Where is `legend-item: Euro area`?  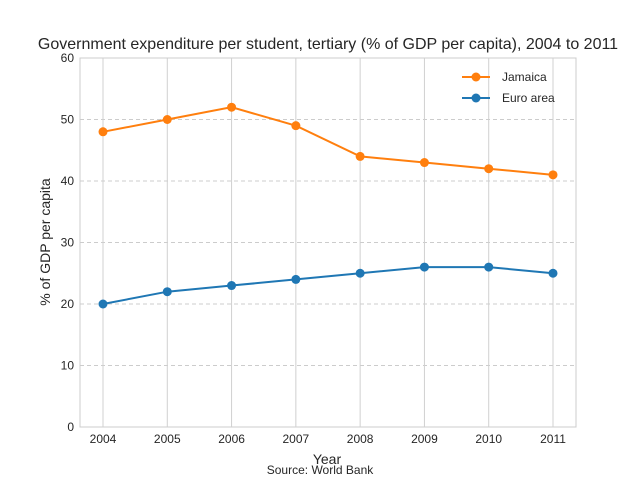 legend-item: Euro area is located at coordinates (508, 98).